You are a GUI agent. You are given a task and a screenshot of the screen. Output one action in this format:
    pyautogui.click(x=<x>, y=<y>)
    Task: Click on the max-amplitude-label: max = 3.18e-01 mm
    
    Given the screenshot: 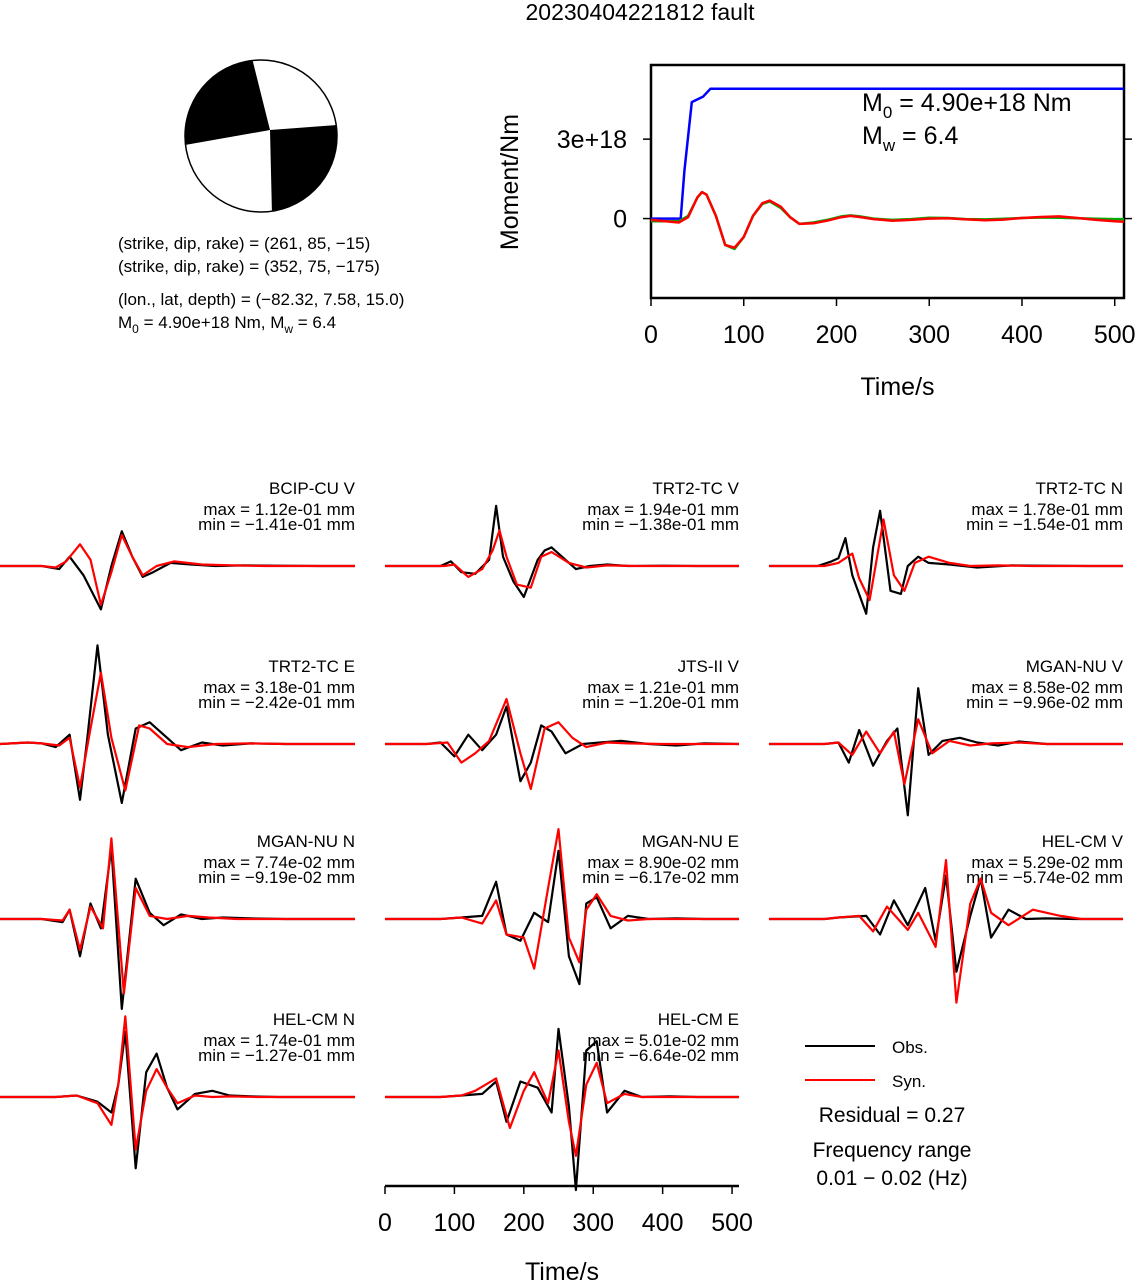 What is the action you would take?
    pyautogui.click(x=279, y=687)
    